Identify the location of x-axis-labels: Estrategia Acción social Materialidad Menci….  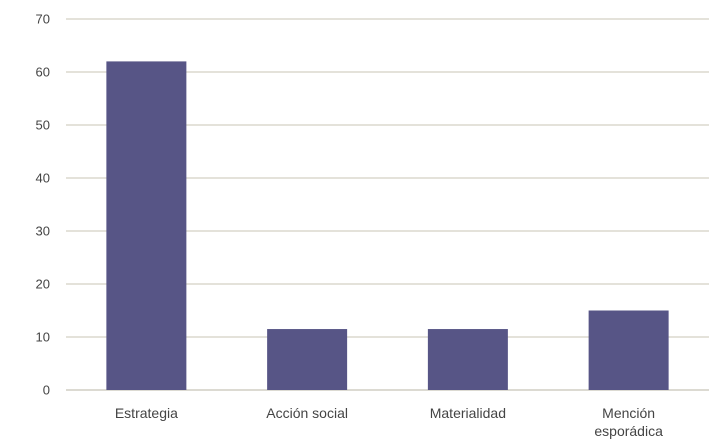
(389, 422).